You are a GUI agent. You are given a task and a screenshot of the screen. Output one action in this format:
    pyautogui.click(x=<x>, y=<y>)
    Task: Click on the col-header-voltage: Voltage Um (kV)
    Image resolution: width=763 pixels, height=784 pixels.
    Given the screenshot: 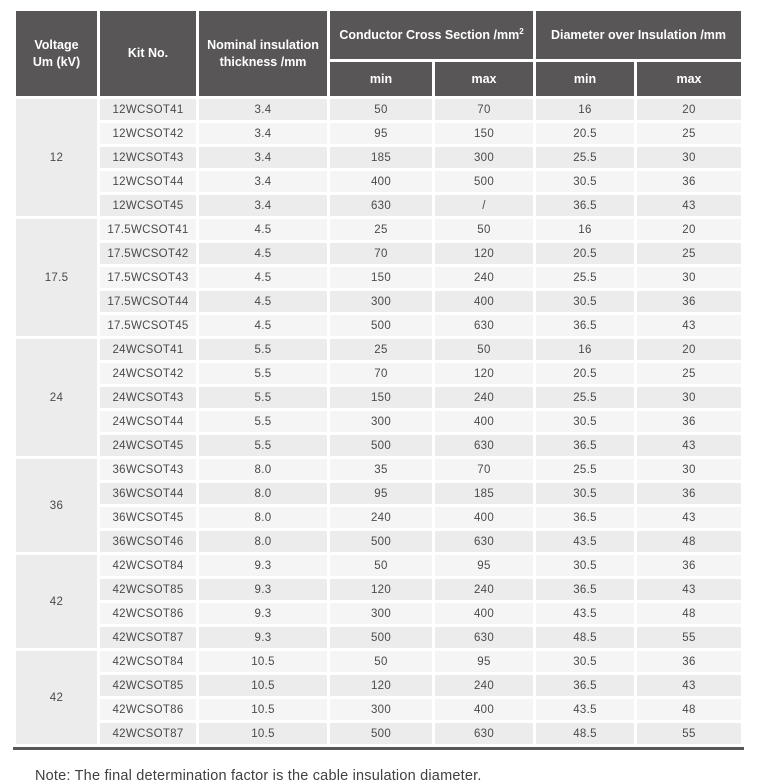 What is the action you would take?
    pyautogui.click(x=56, y=53)
    